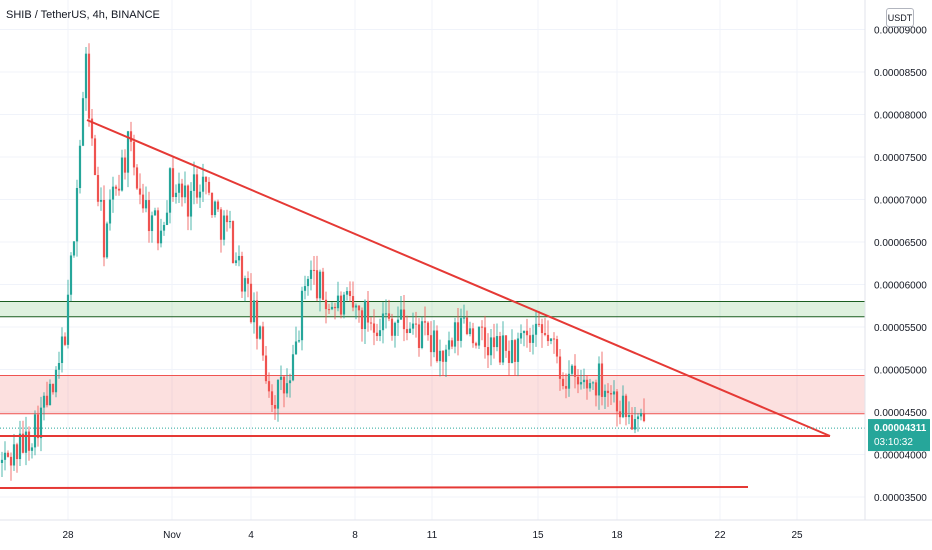 The height and width of the screenshot is (550, 932). Describe the element at coordinates (617, 535) in the screenshot. I see `x-tick-label: 18` at that location.